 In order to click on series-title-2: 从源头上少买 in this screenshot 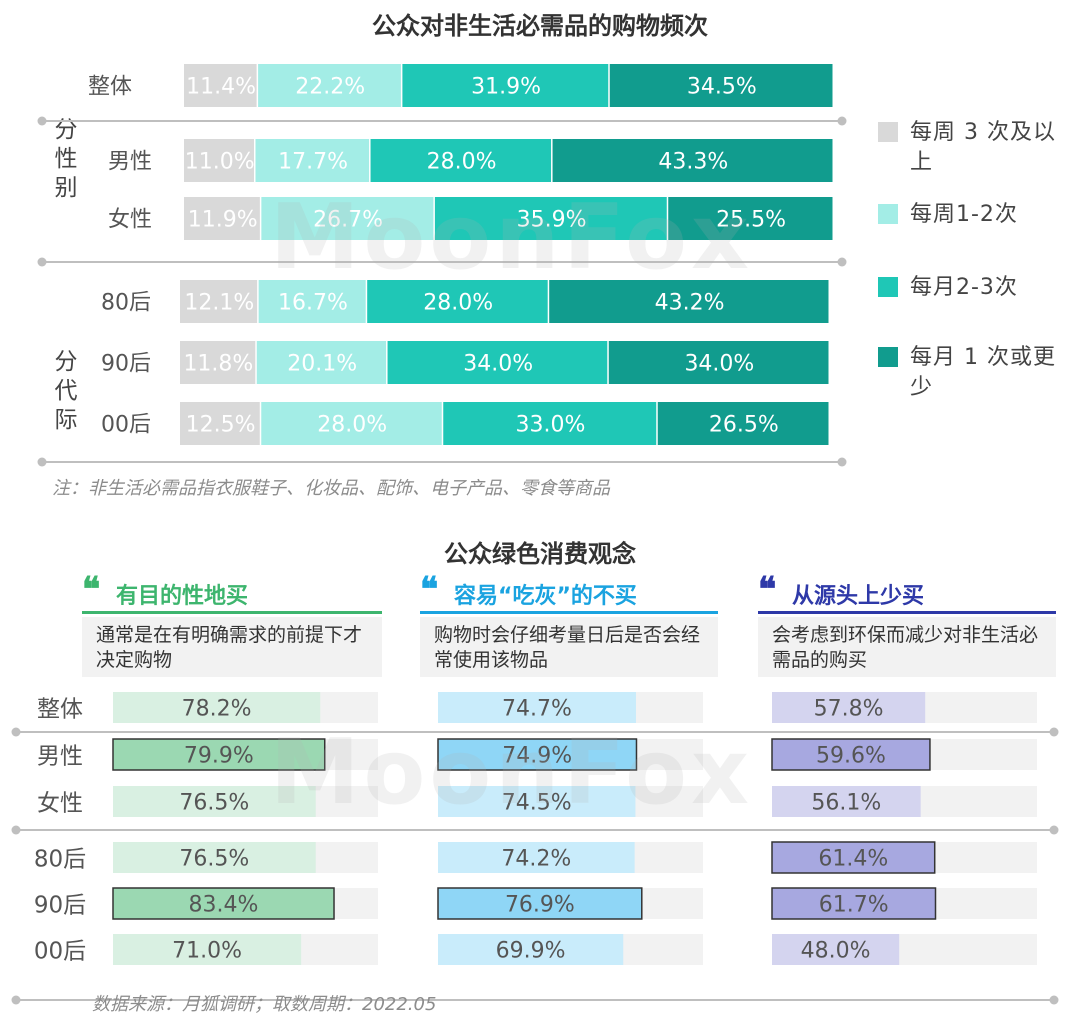, I will do `click(858, 596)`.